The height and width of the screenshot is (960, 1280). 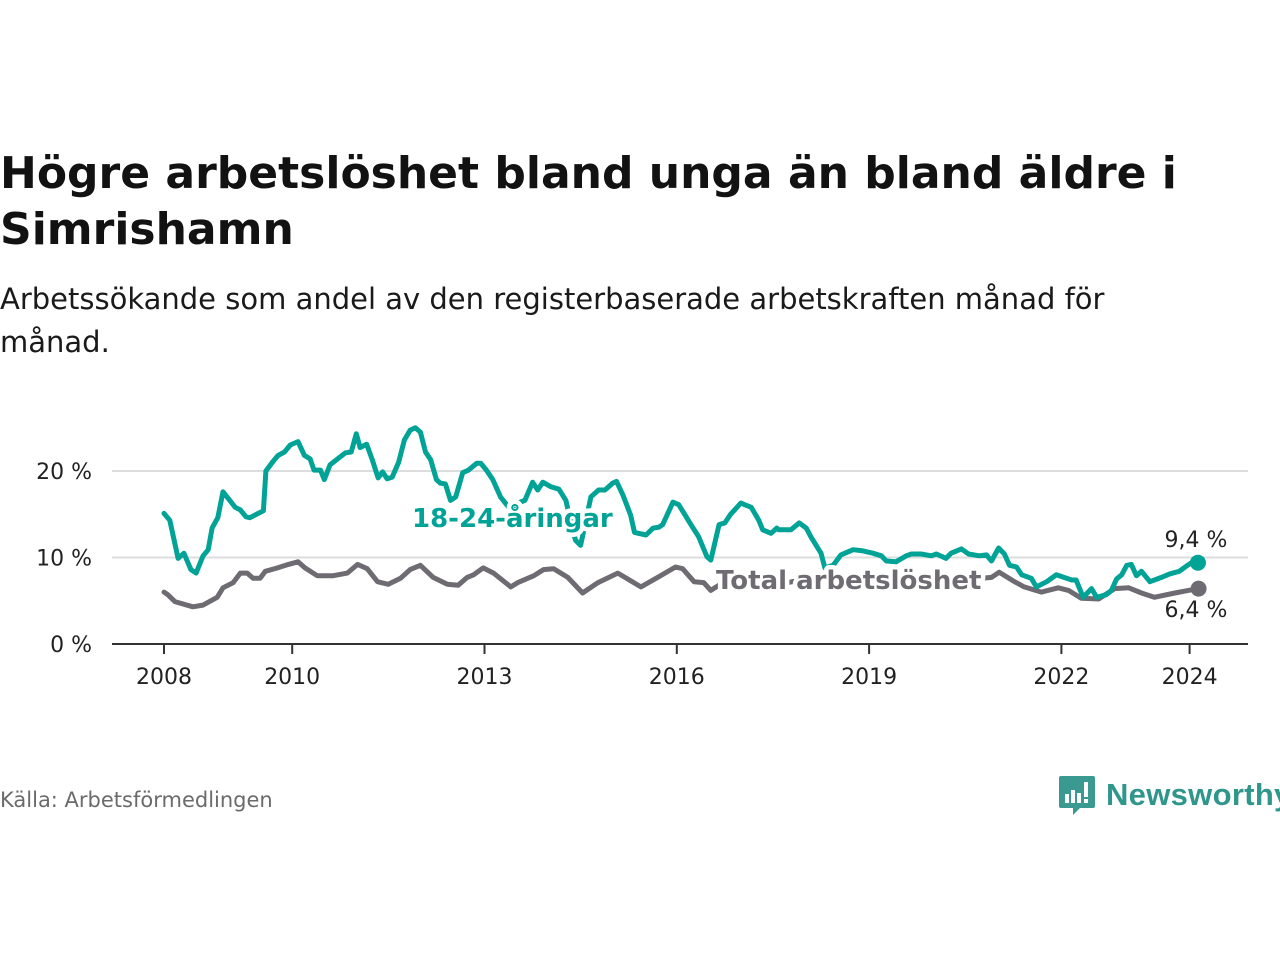 What do you see at coordinates (1198, 588) in the screenshot?
I see `end-point-total` at bounding box center [1198, 588].